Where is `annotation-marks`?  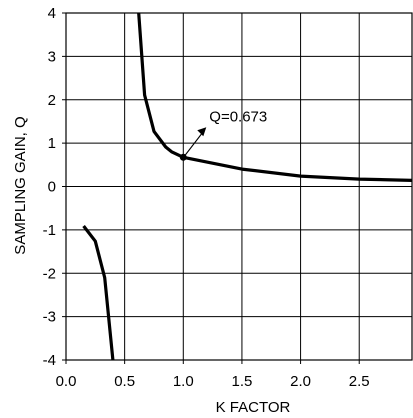
annotation-marks is located at coordinates (193, 144).